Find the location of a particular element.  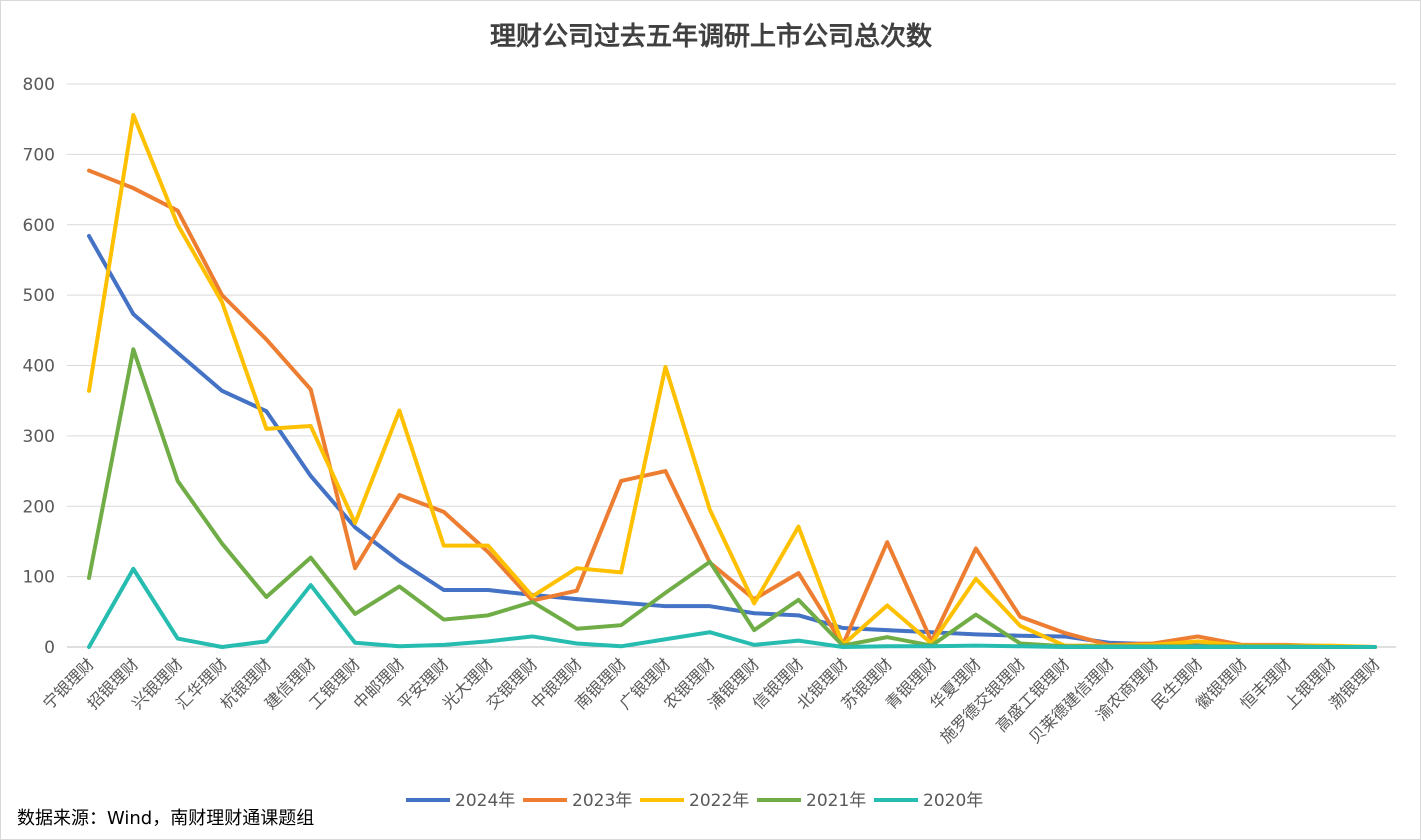

legend-label: 2020年 is located at coordinates (953, 801).